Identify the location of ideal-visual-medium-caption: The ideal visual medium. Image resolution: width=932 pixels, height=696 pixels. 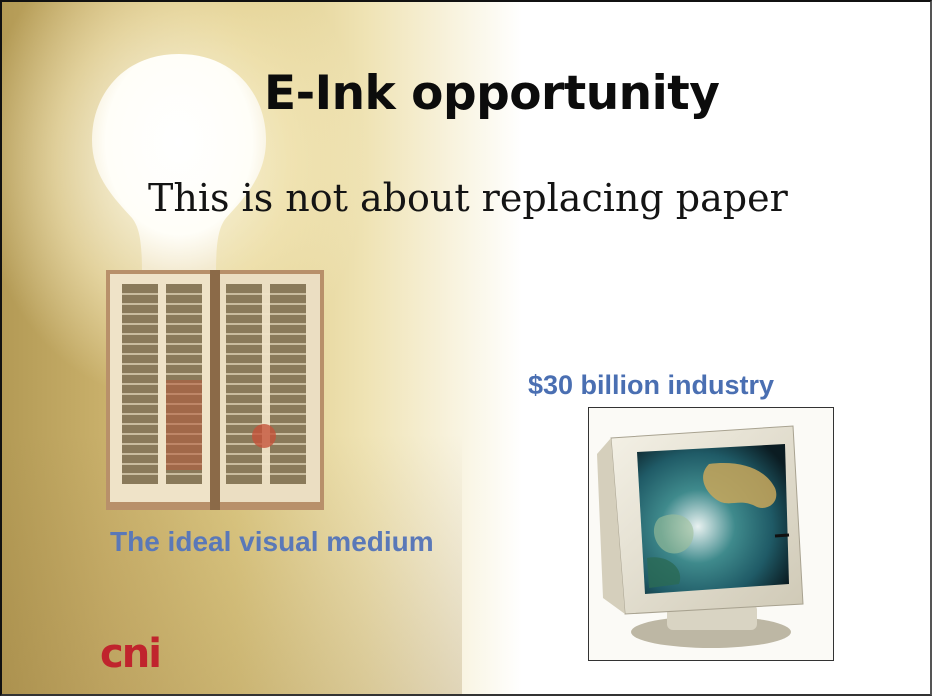
(272, 541).